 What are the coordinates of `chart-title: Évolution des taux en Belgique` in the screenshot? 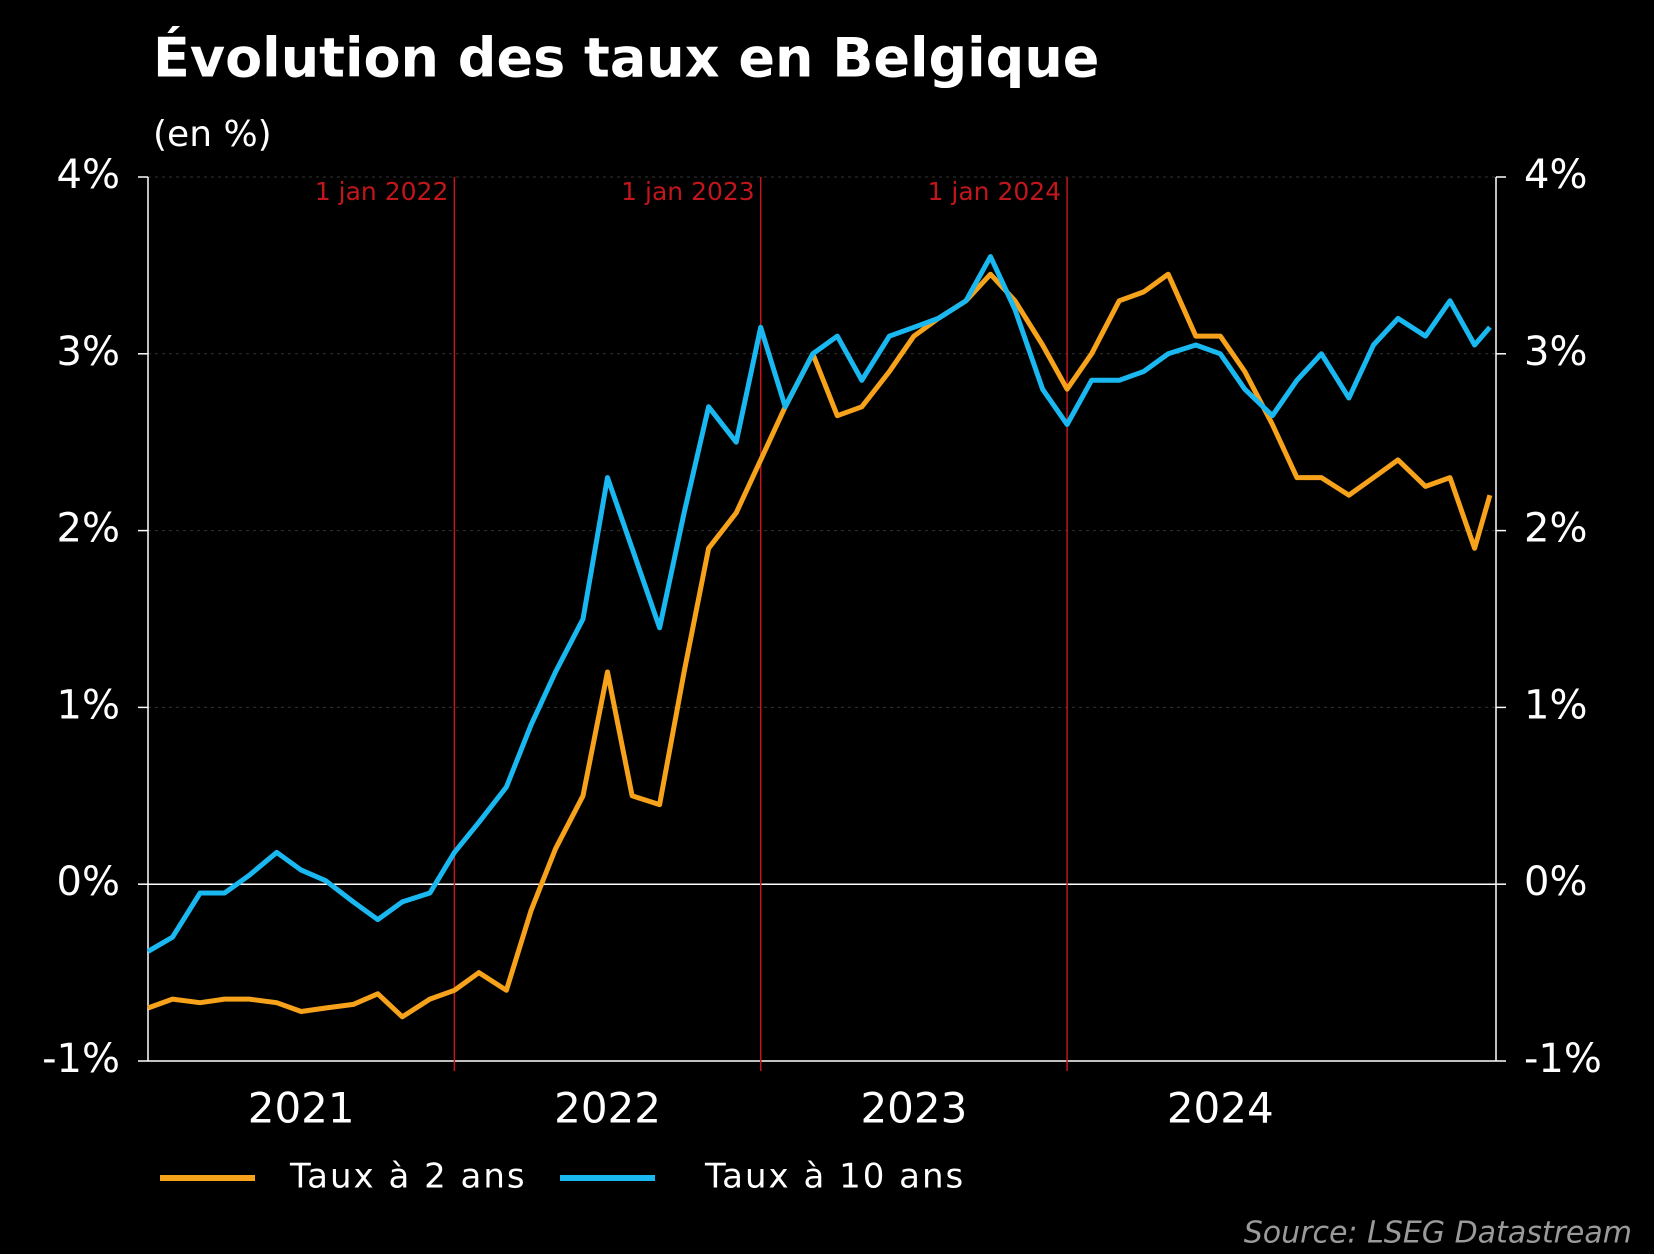 It's located at (626, 58).